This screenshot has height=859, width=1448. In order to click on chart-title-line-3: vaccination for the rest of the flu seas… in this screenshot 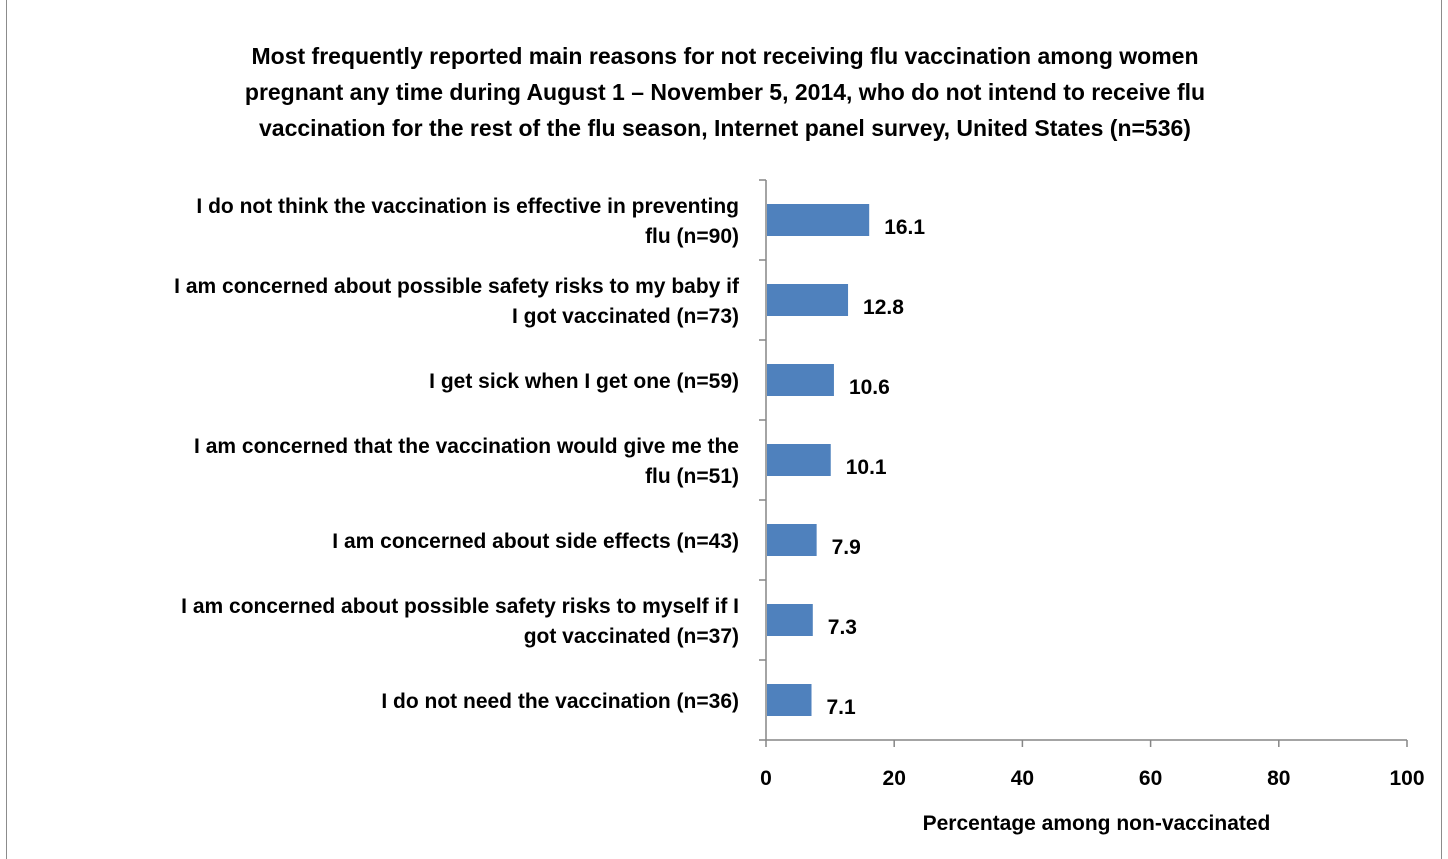, I will do `click(725, 128)`.